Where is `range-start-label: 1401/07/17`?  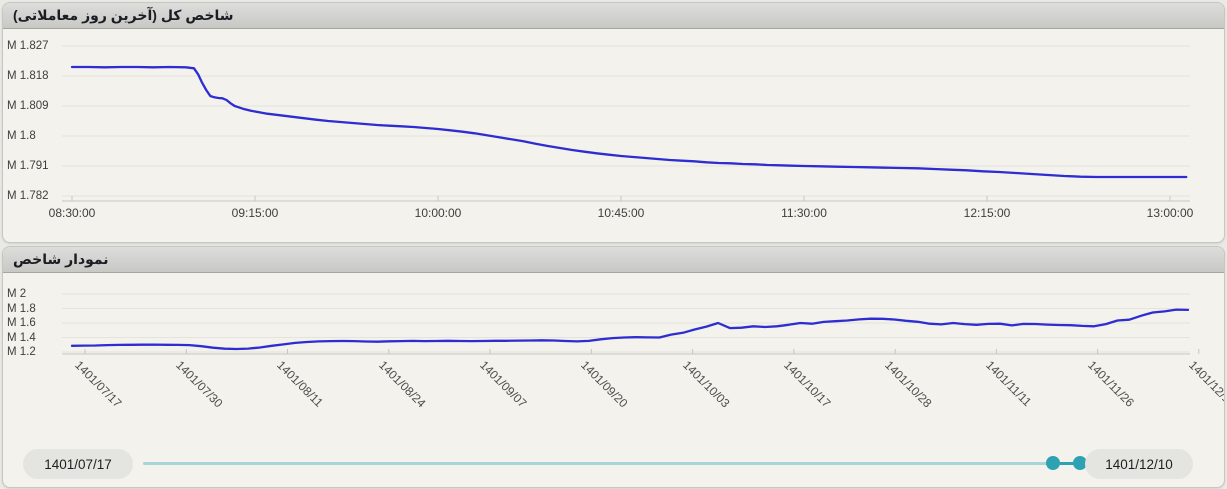
range-start-label: 1401/07/17 is located at coordinates (78, 464).